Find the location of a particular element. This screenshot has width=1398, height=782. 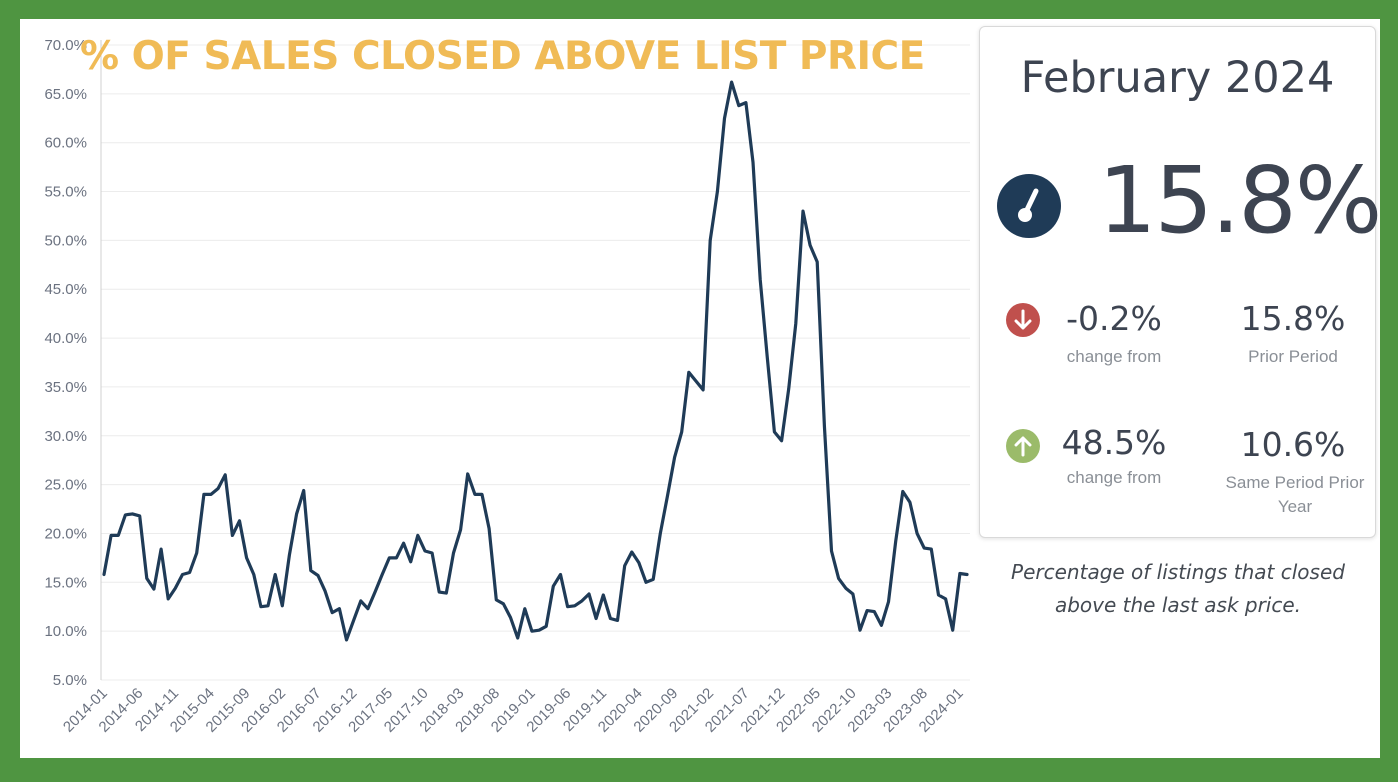

speedometer-icon is located at coordinates (1029, 206).